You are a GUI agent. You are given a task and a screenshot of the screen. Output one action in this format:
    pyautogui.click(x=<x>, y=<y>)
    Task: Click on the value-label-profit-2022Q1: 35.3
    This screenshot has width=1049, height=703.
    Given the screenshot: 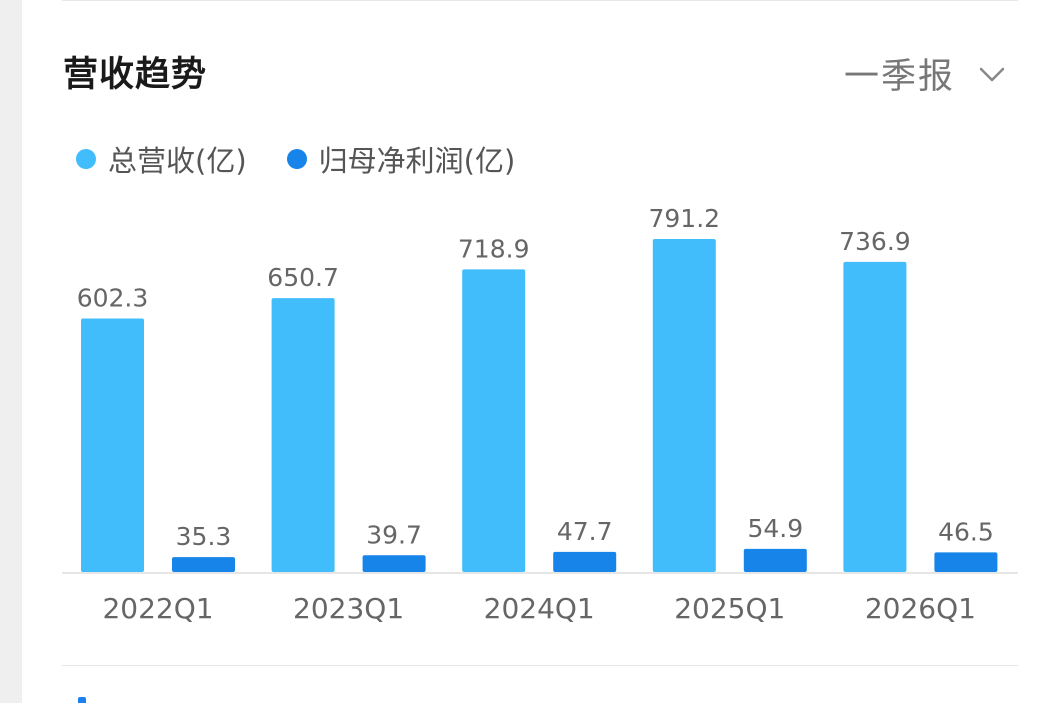 What is the action you would take?
    pyautogui.click(x=204, y=536)
    